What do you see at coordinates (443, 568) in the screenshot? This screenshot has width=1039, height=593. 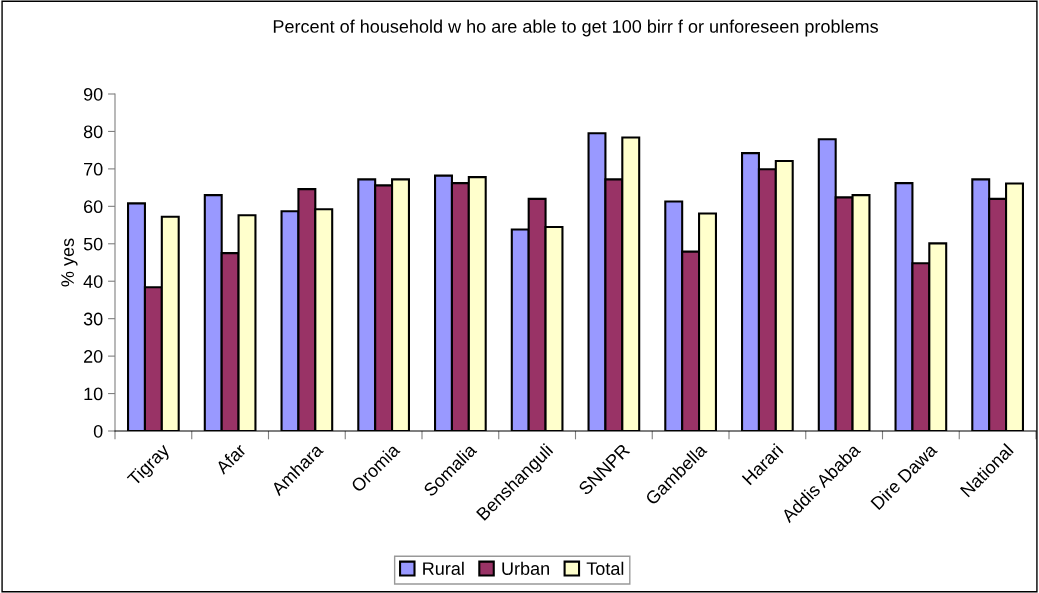 I see `legend-label: Rural` at bounding box center [443, 568].